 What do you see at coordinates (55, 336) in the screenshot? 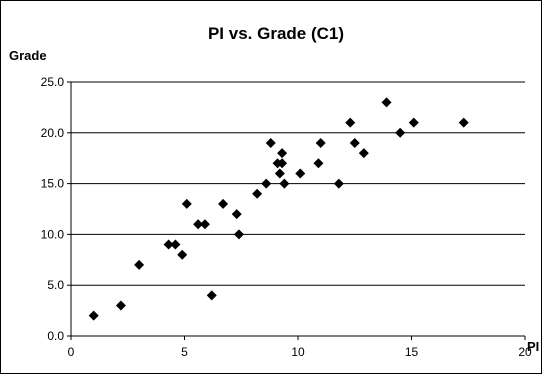
I see `y-tick-label: 0.0` at bounding box center [55, 336].